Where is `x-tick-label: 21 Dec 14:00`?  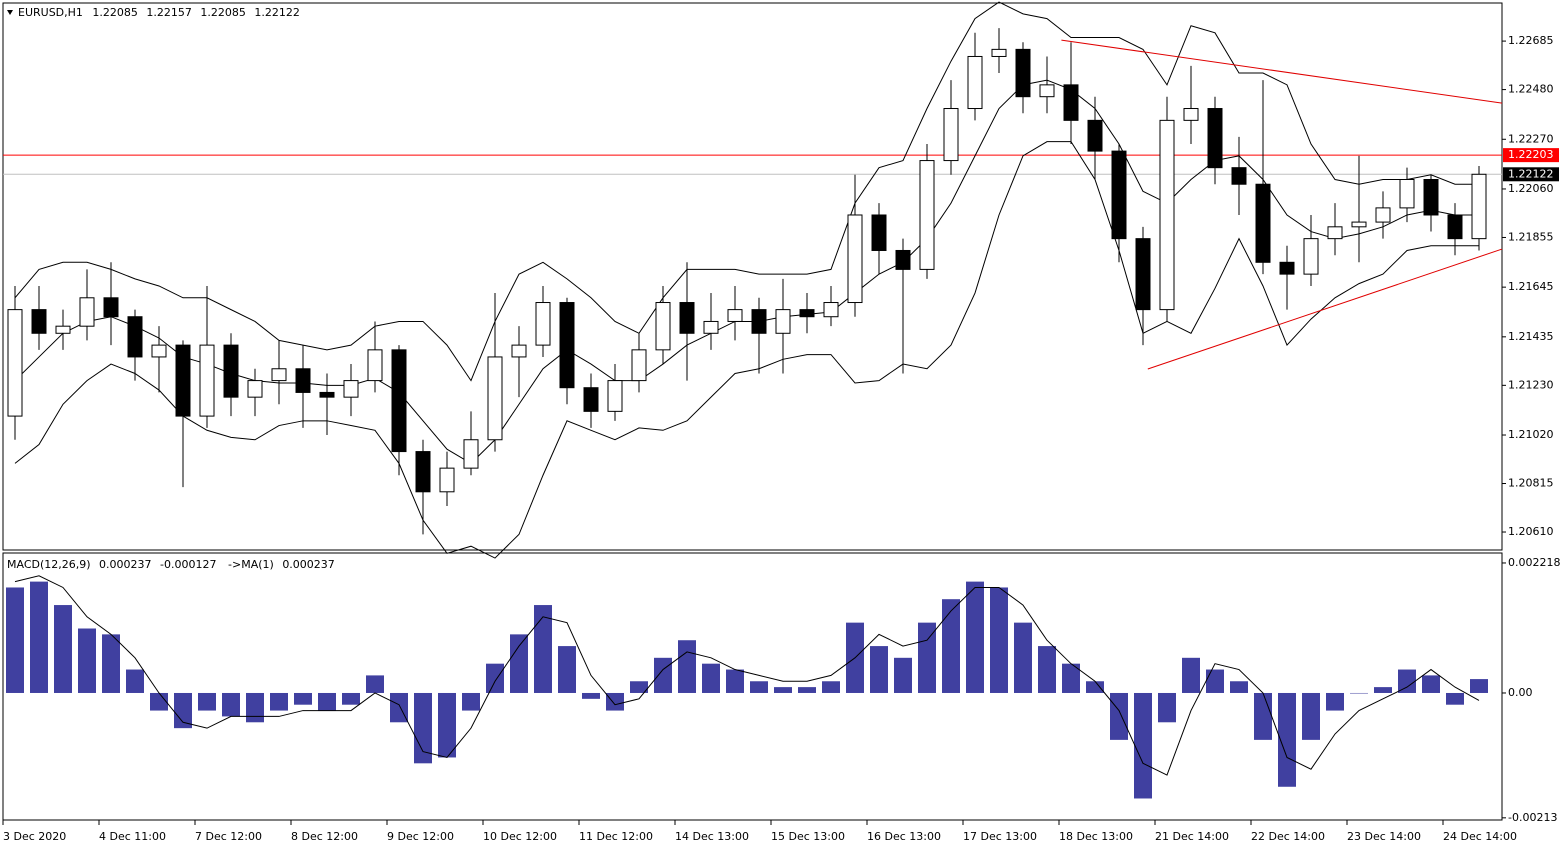
x-tick-label: 21 Dec 14:00 is located at coordinates (1192, 836).